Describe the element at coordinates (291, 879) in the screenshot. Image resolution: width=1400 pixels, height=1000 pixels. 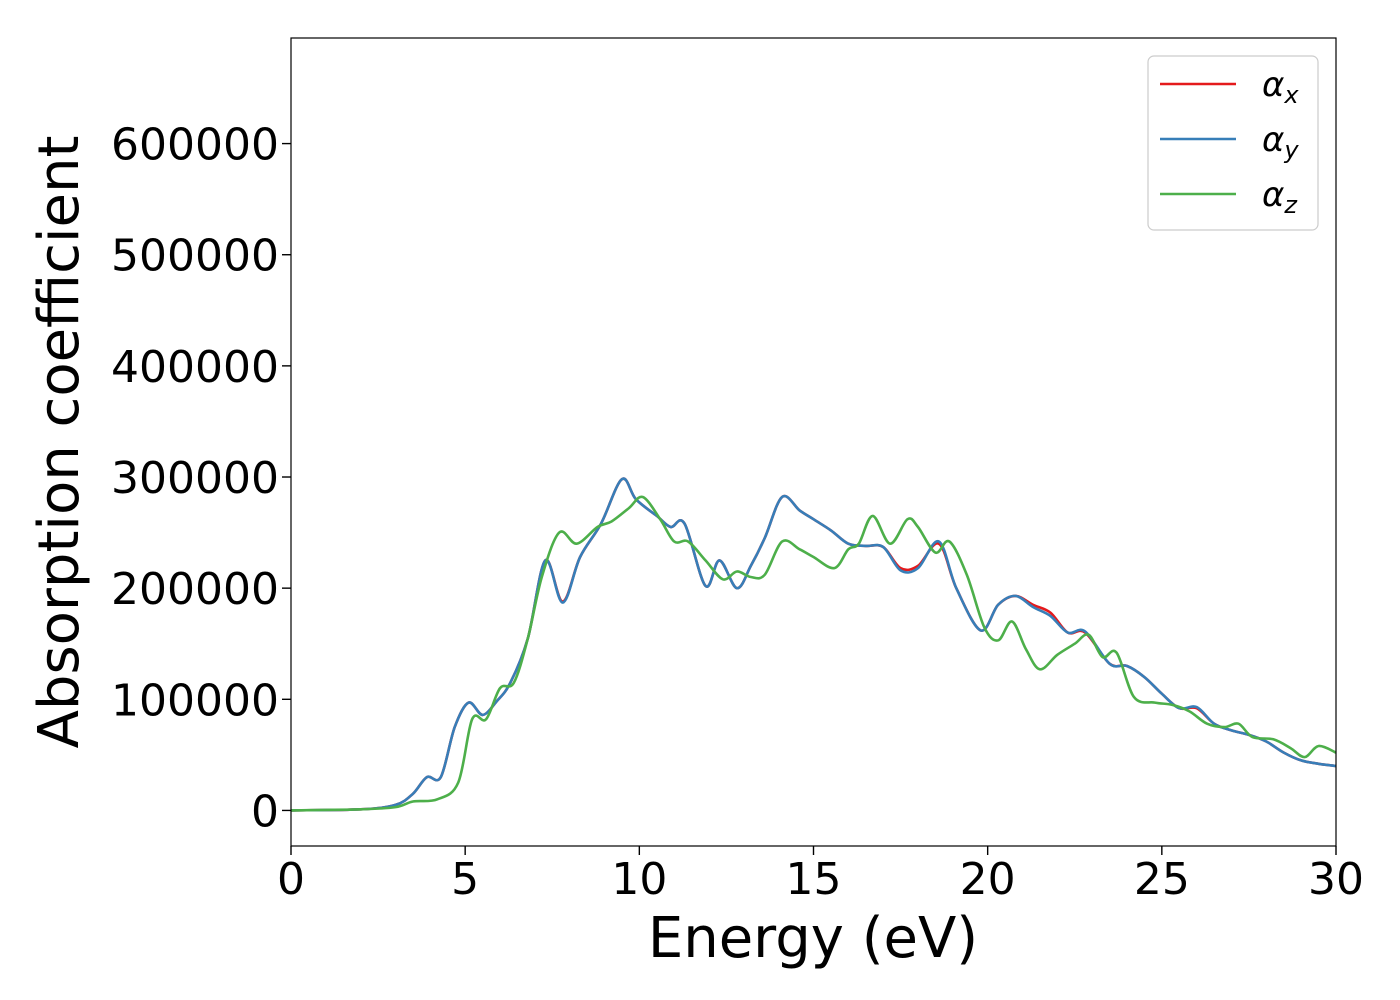
I see `x-tick-label: 0` at that location.